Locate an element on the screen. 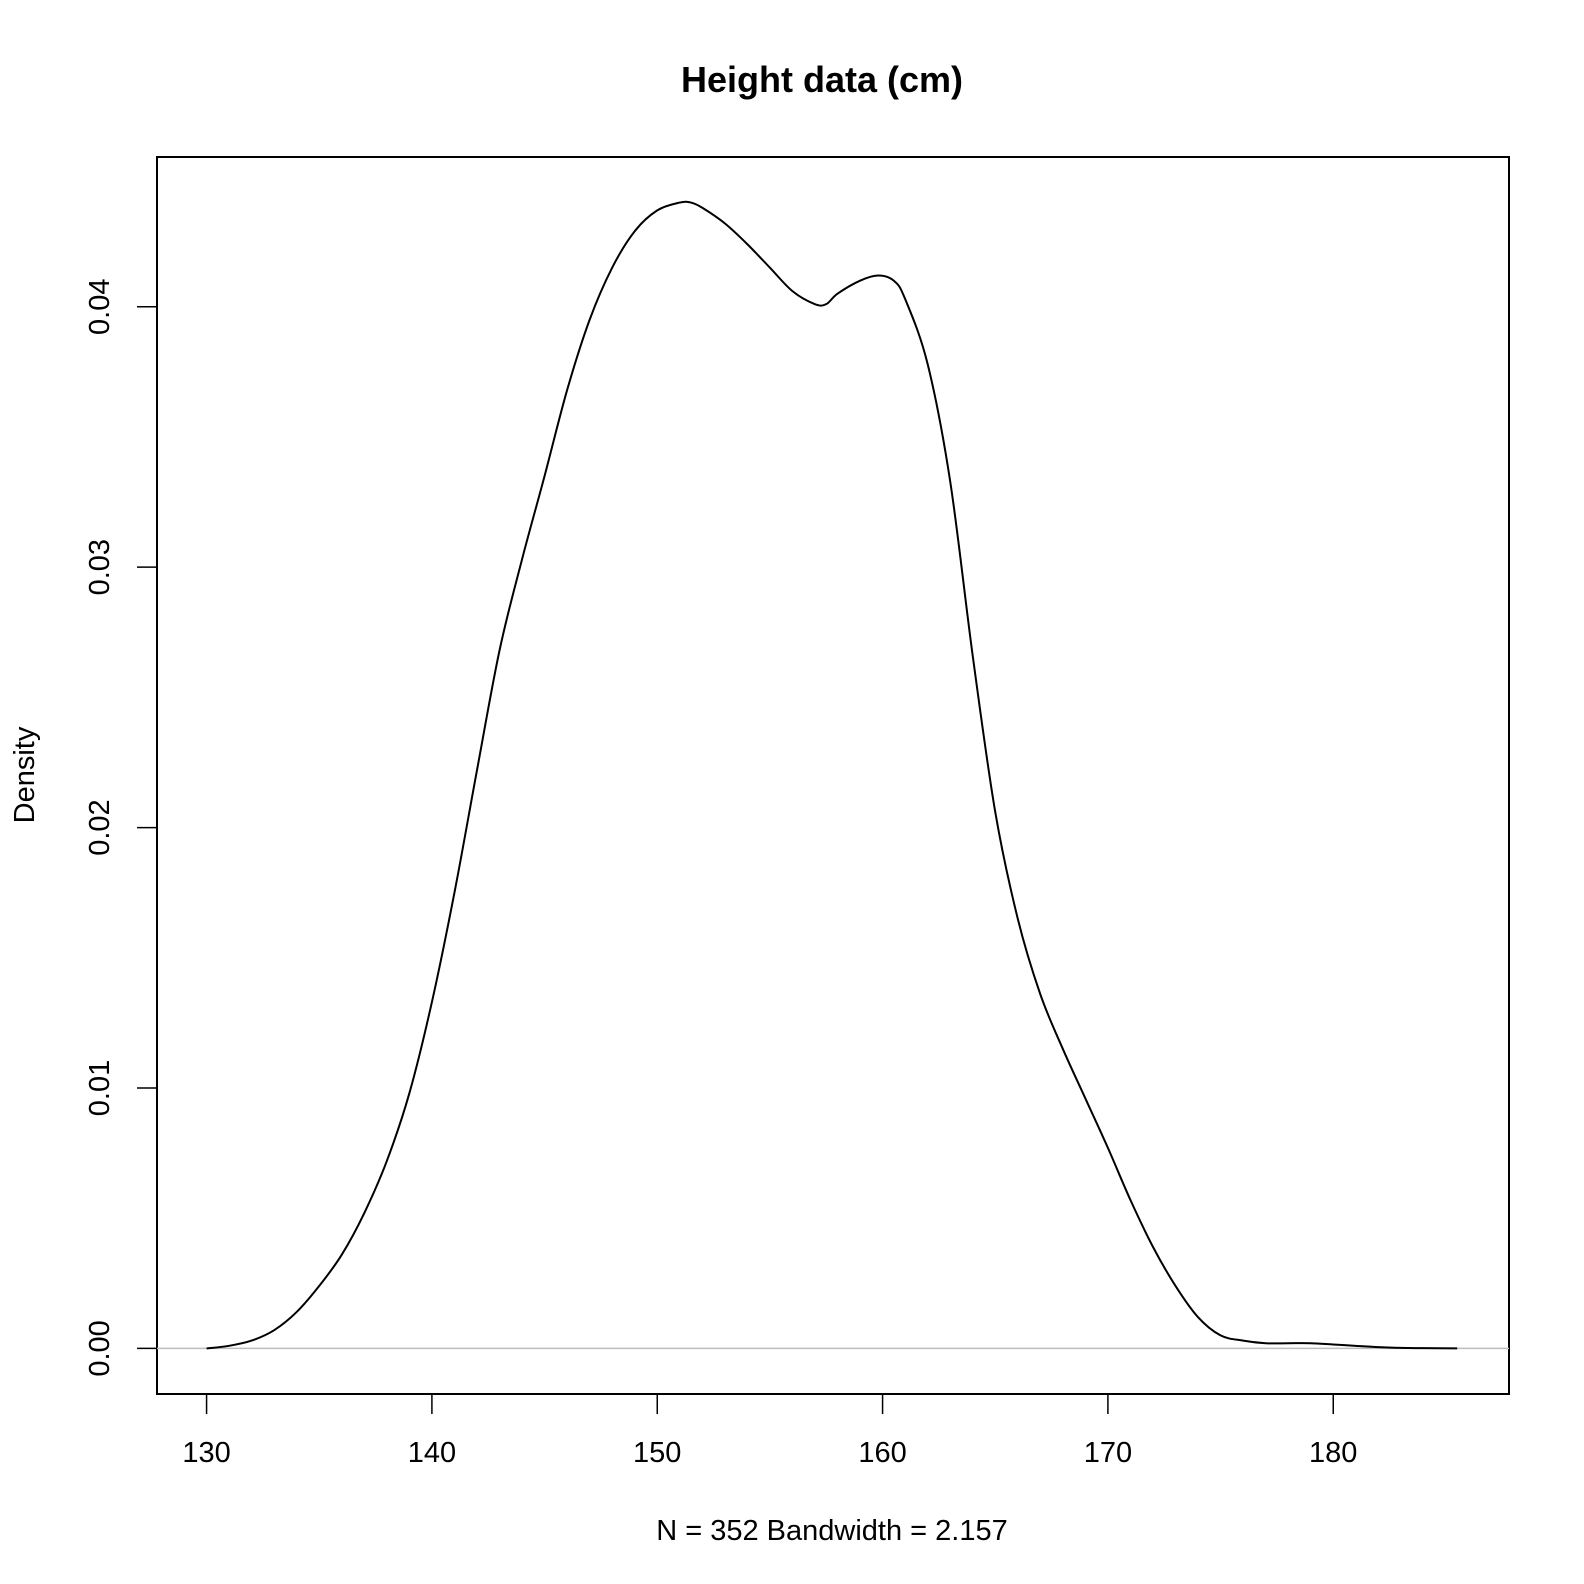 This screenshot has width=1584, height=1584. y-tick-label: 0.03 is located at coordinates (100, 567).